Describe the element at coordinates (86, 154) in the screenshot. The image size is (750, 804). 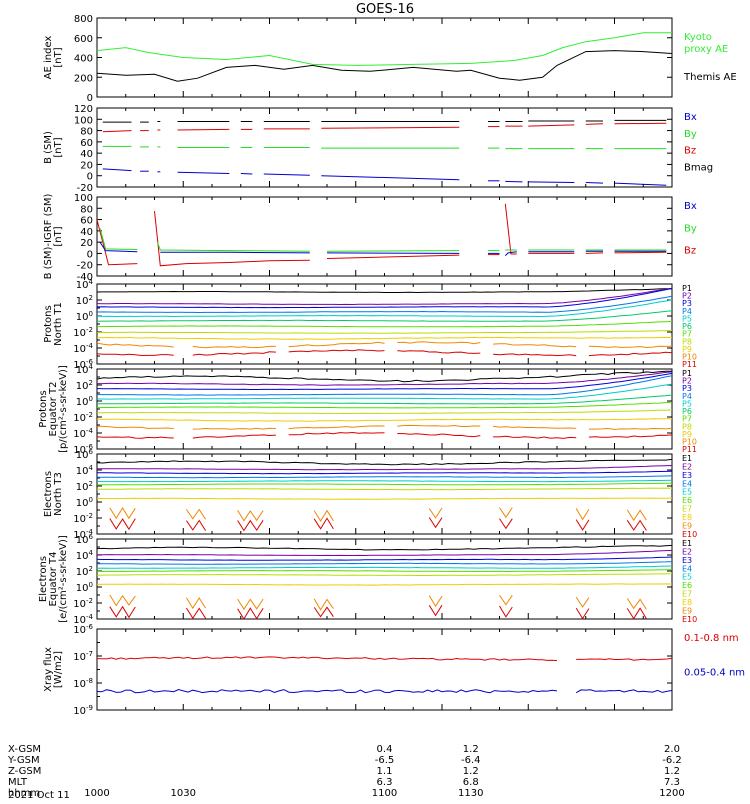
I see `panel-1-ytick: 40` at that location.